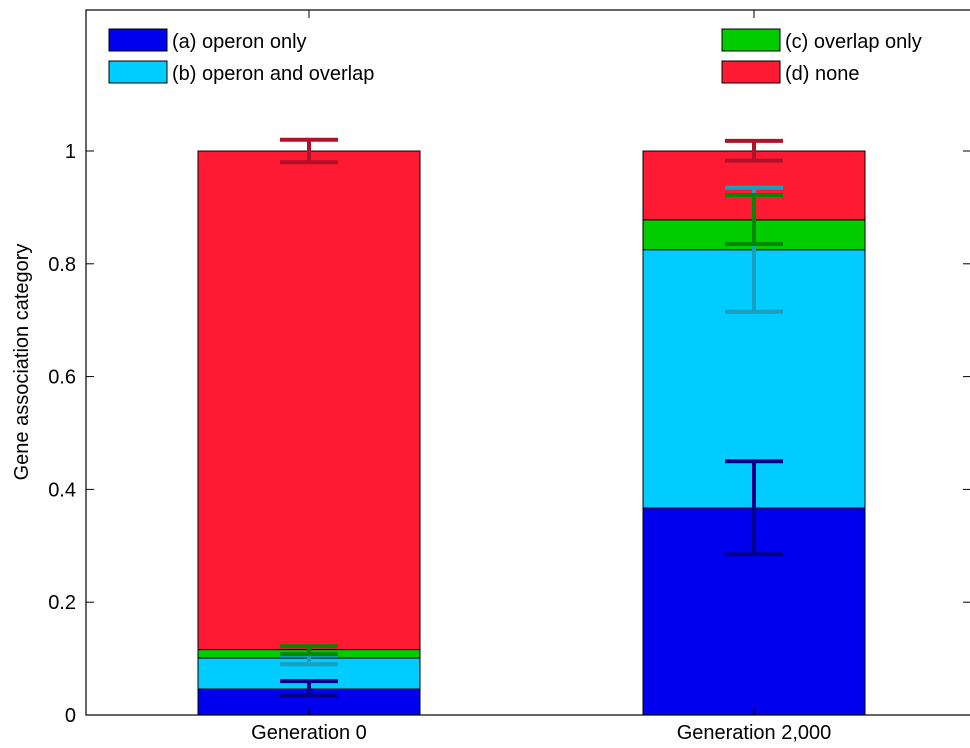  Describe the element at coordinates (70, 152) in the screenshot. I see `y-tick-label: 1` at that location.